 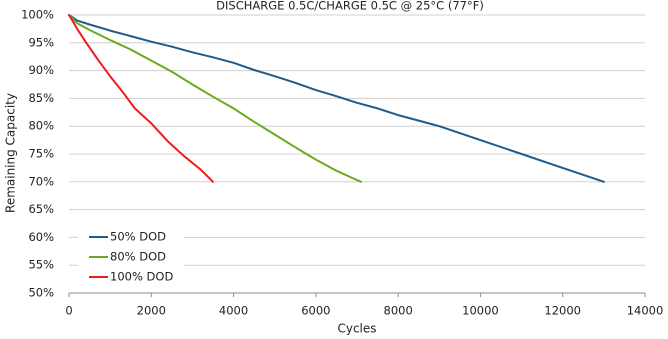 I want to click on x-tick-label: 8000, so click(x=398, y=311).